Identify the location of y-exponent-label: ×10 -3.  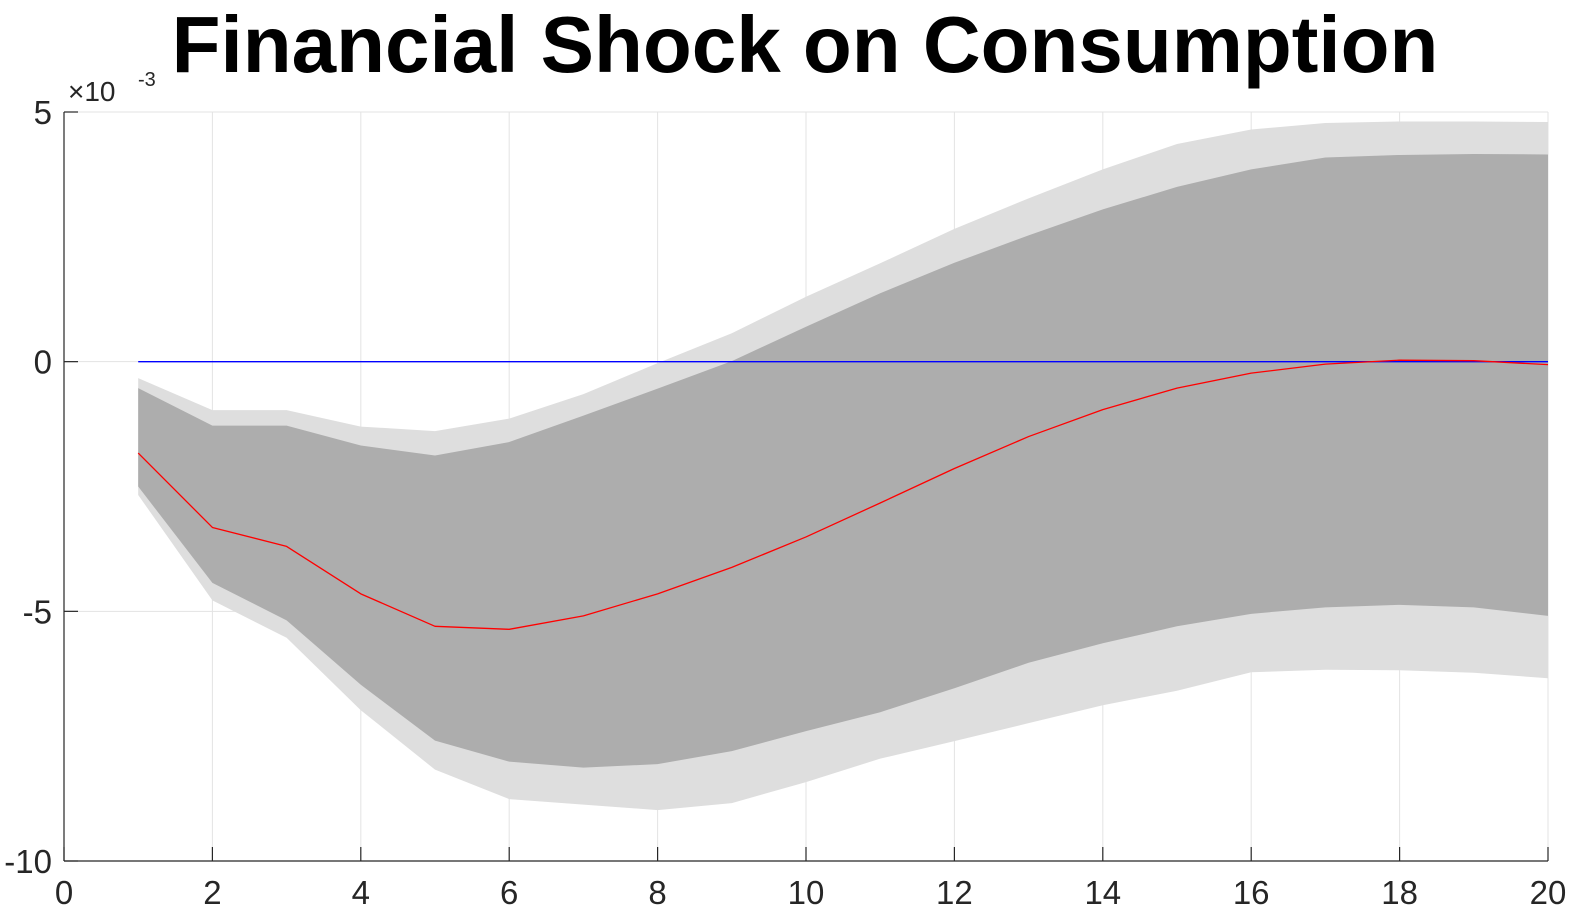
(112, 88).